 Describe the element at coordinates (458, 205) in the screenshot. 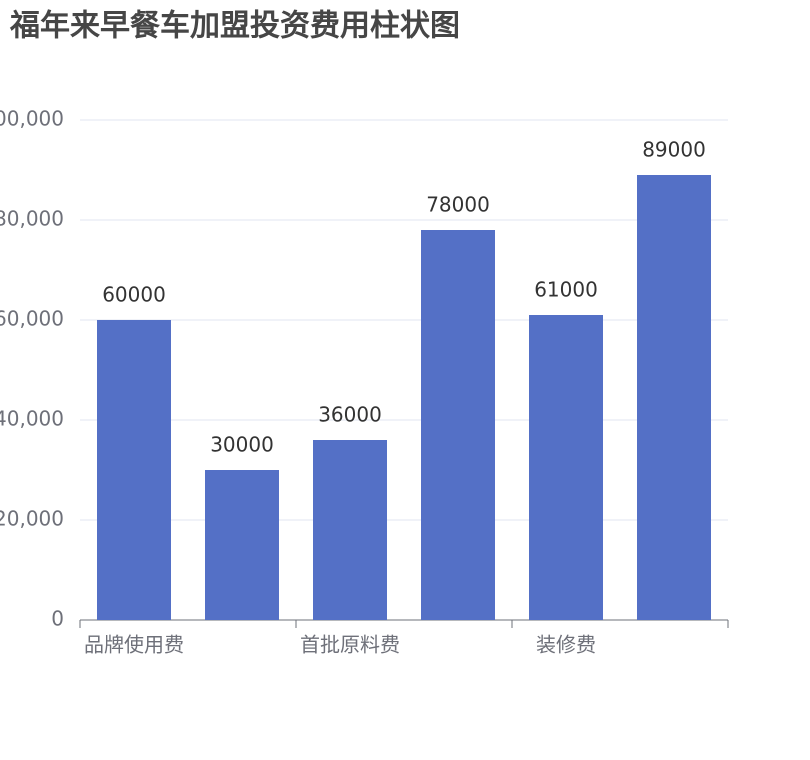

I see `value-label: 78000` at that location.